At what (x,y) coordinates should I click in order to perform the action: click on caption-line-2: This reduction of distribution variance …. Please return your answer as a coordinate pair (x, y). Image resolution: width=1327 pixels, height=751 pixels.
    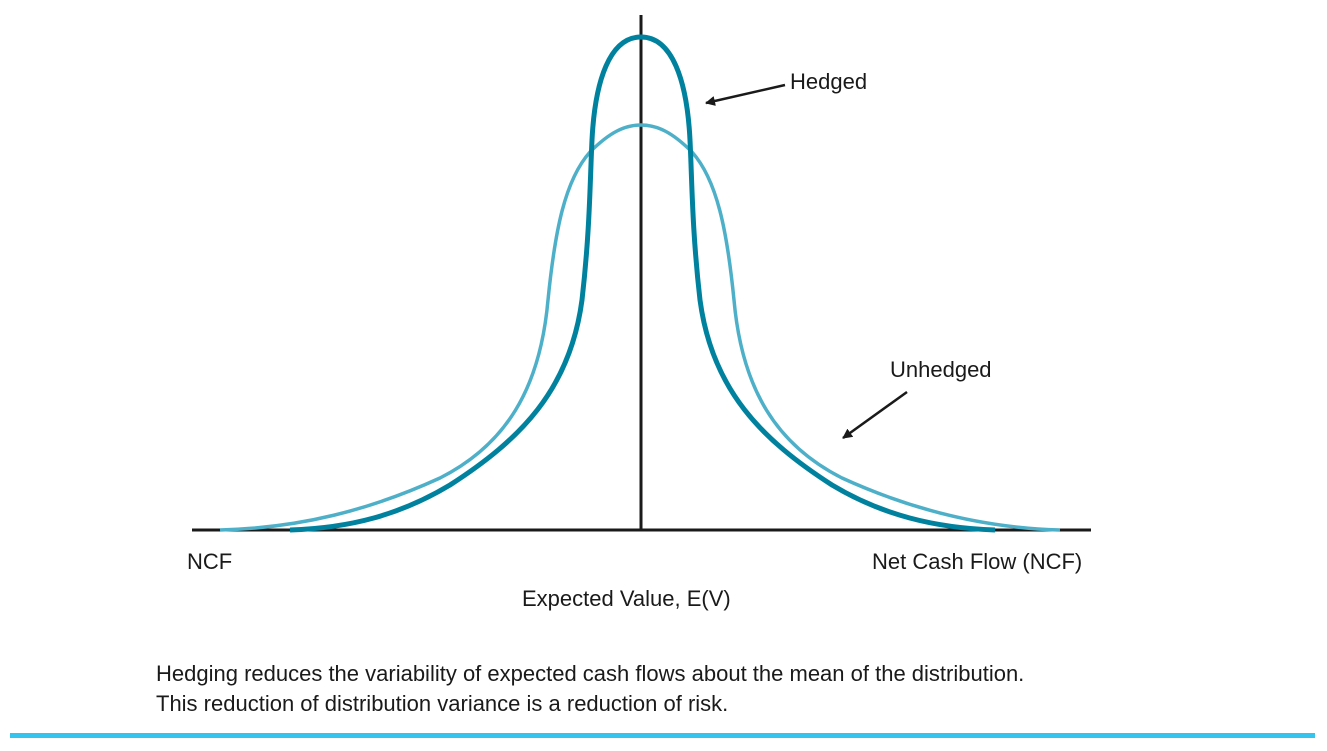
    Looking at the image, I should click on (442, 703).